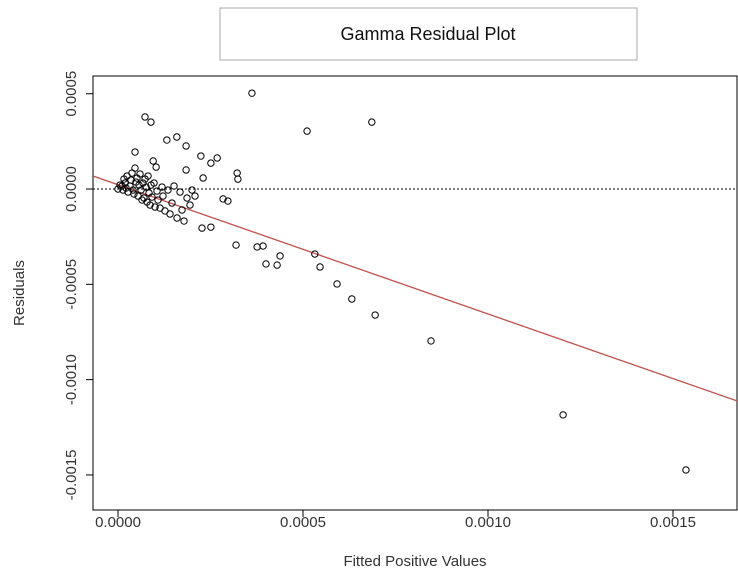 The width and height of the screenshot is (738, 575). I want to click on x-tick-label: 0.0000, so click(118, 522).